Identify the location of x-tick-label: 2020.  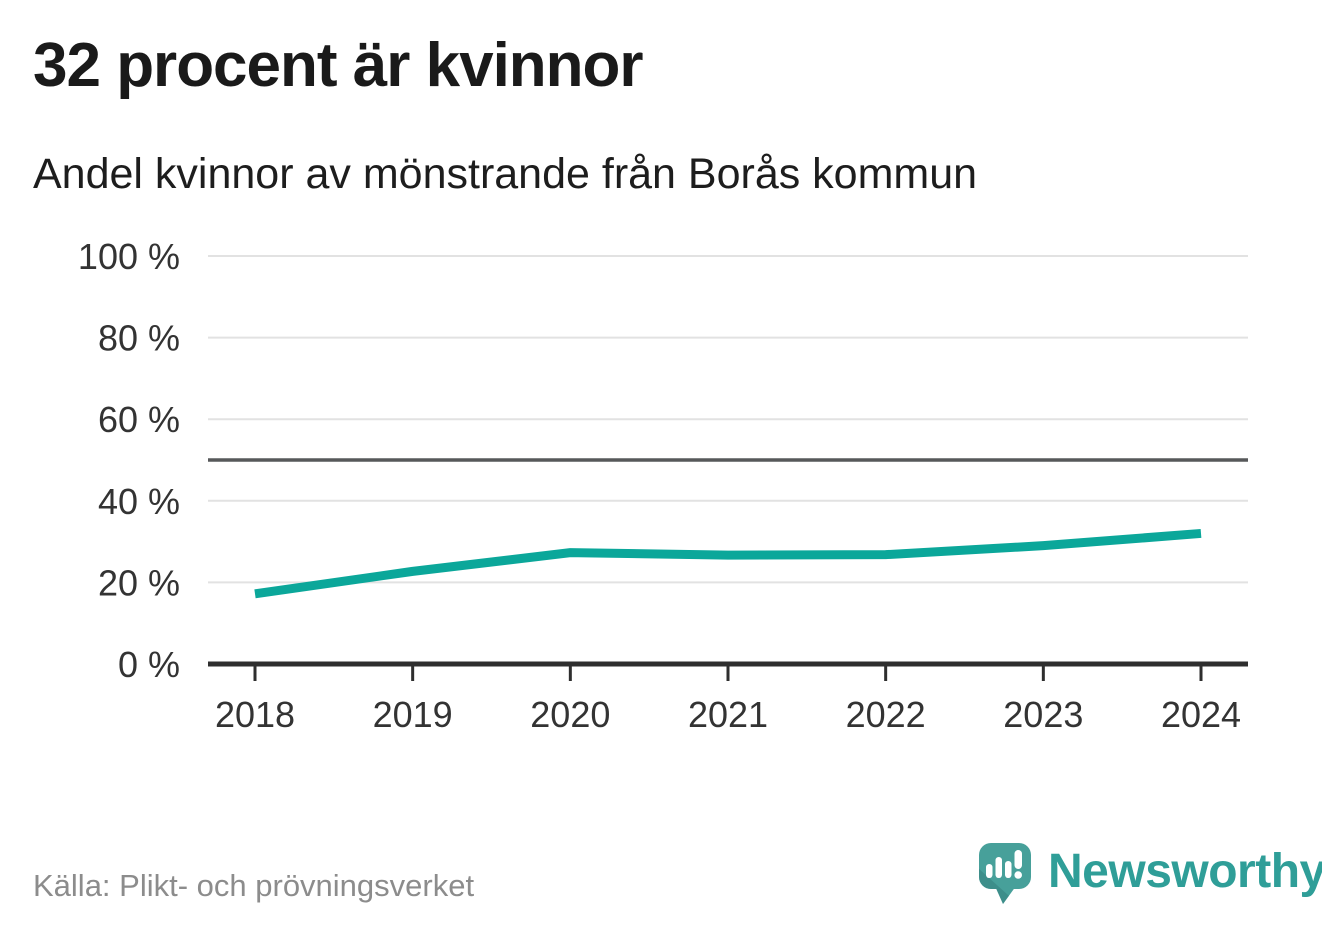
(570, 714).